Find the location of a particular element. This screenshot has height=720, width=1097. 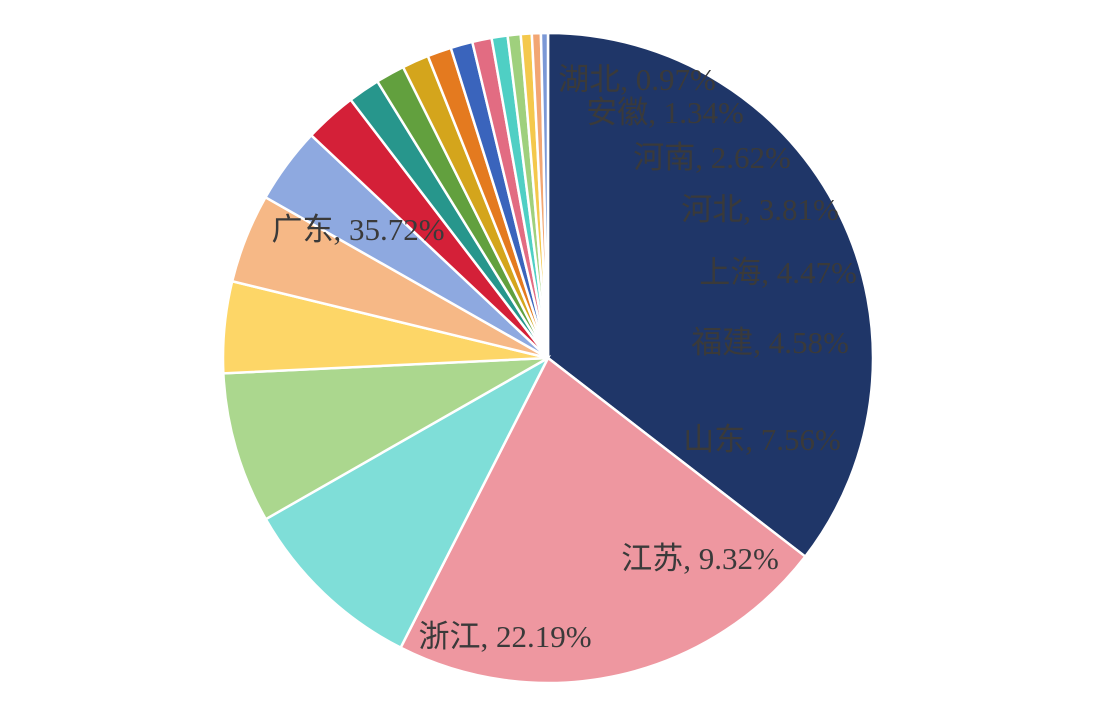

pie-slice-label: 河南, 2.62% is located at coordinates (712, 157).